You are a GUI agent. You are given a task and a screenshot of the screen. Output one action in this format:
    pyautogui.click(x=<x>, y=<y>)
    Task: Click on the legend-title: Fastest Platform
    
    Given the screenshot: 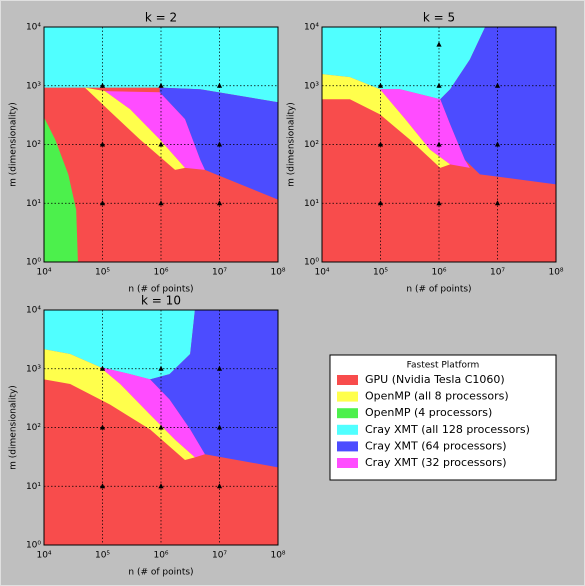 What is the action you would take?
    pyautogui.click(x=443, y=366)
    